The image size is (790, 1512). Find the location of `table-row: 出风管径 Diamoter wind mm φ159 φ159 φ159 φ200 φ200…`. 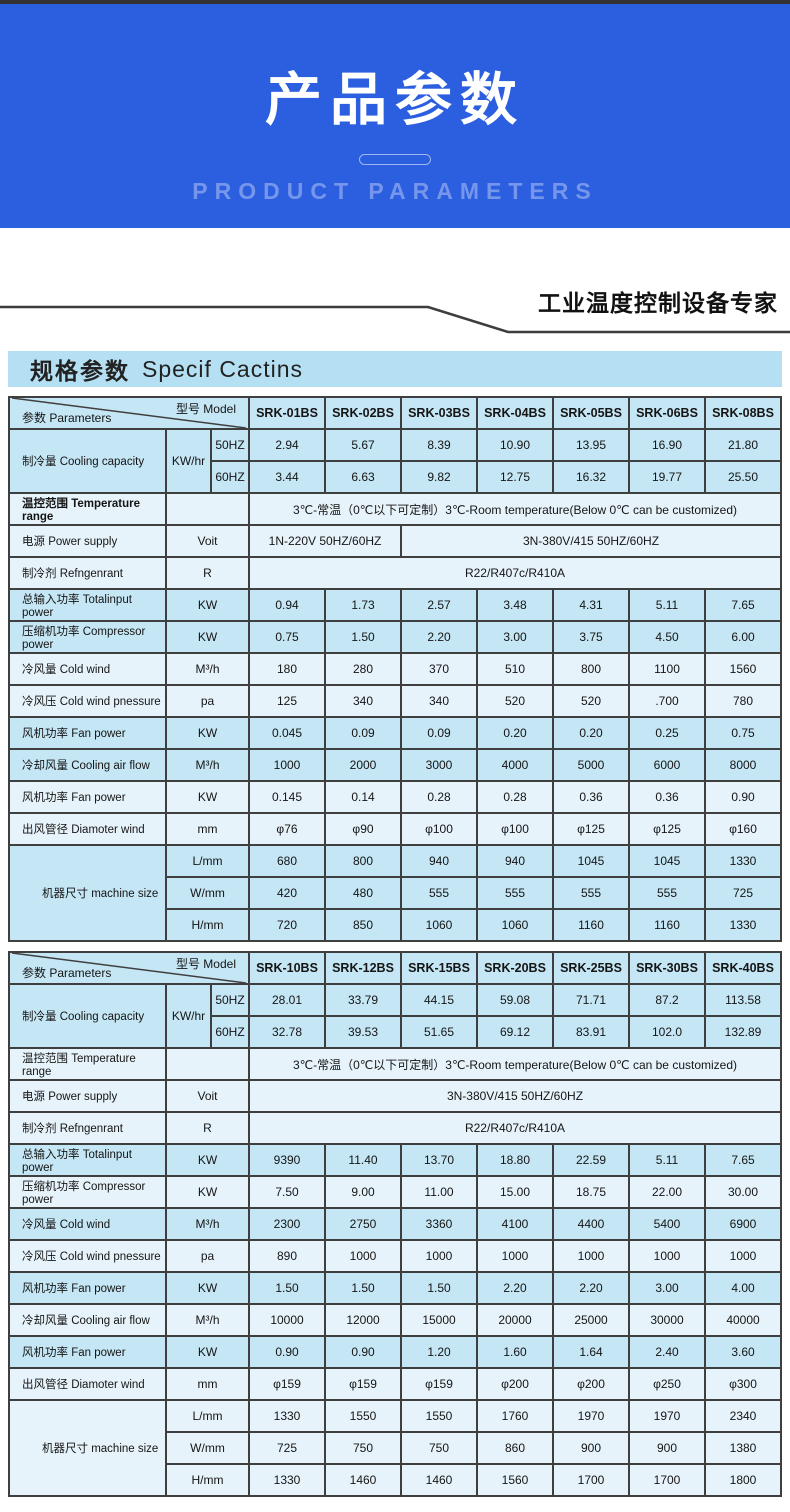

table-row: 出风管径 Diamoter wind mm φ159 φ159 φ159 φ200 φ200… is located at coordinates (395, 1384).